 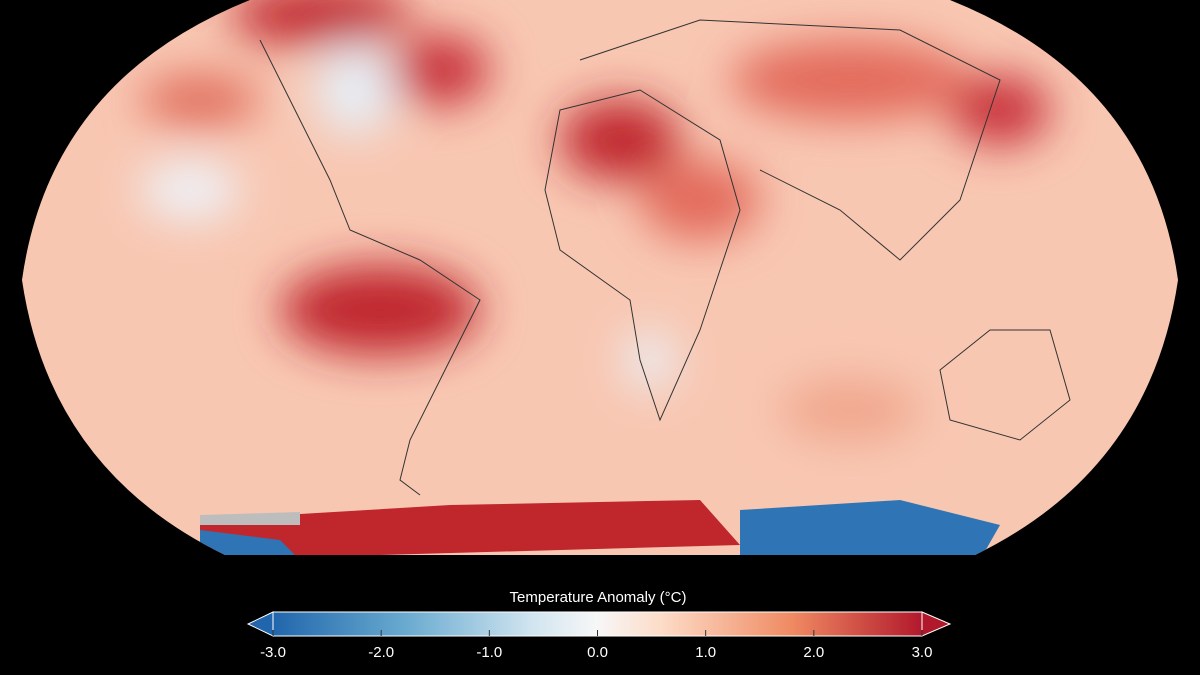 What do you see at coordinates (922, 652) in the screenshot?
I see `colorbar-tick-label: 3.0` at bounding box center [922, 652].